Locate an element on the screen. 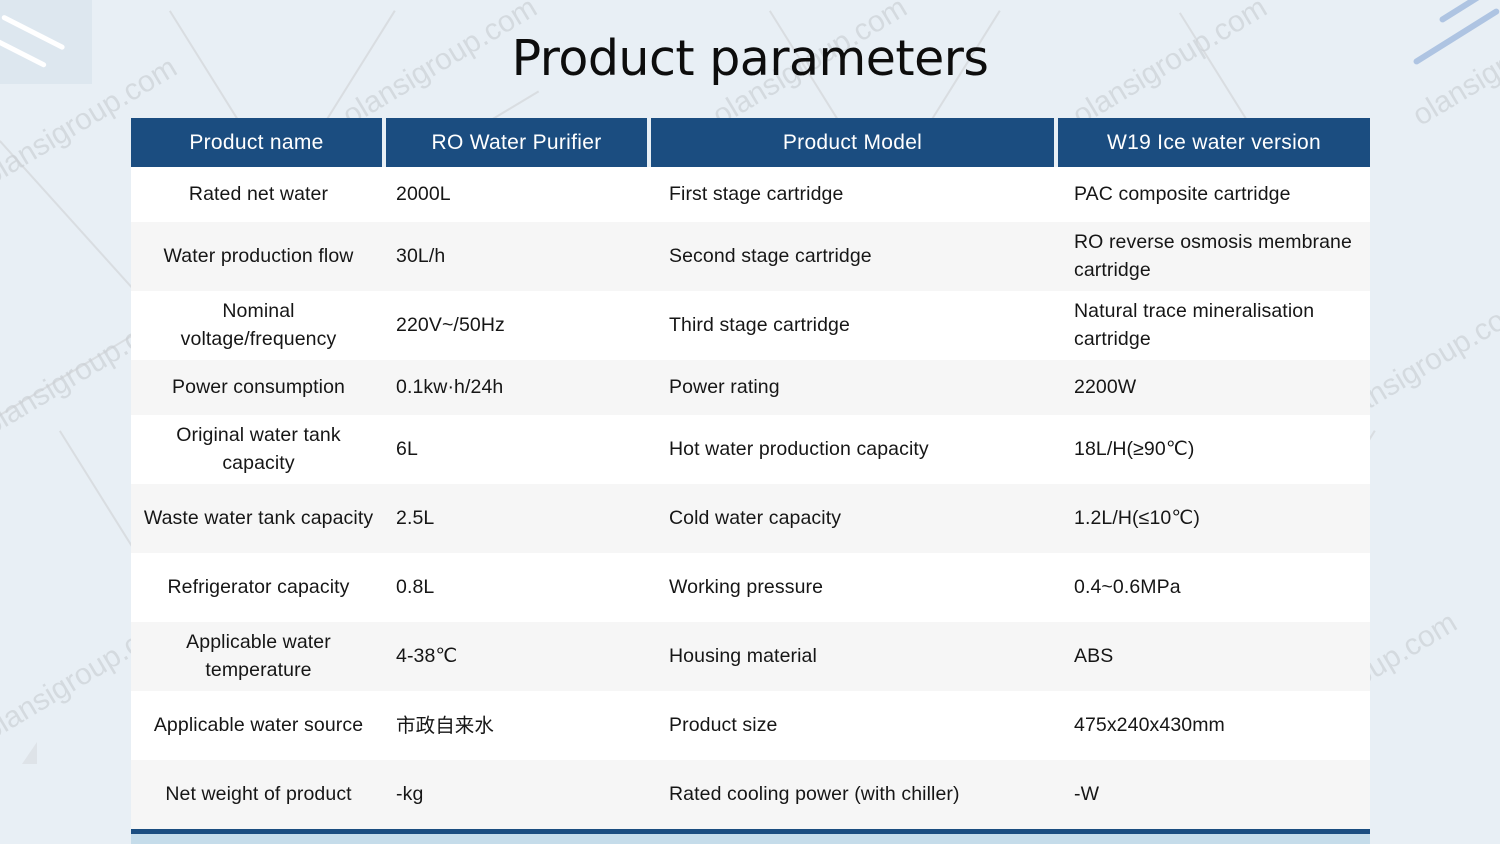 The image size is (1500, 844). top-right-stripe-decoration is located at coordinates (1468, 12).